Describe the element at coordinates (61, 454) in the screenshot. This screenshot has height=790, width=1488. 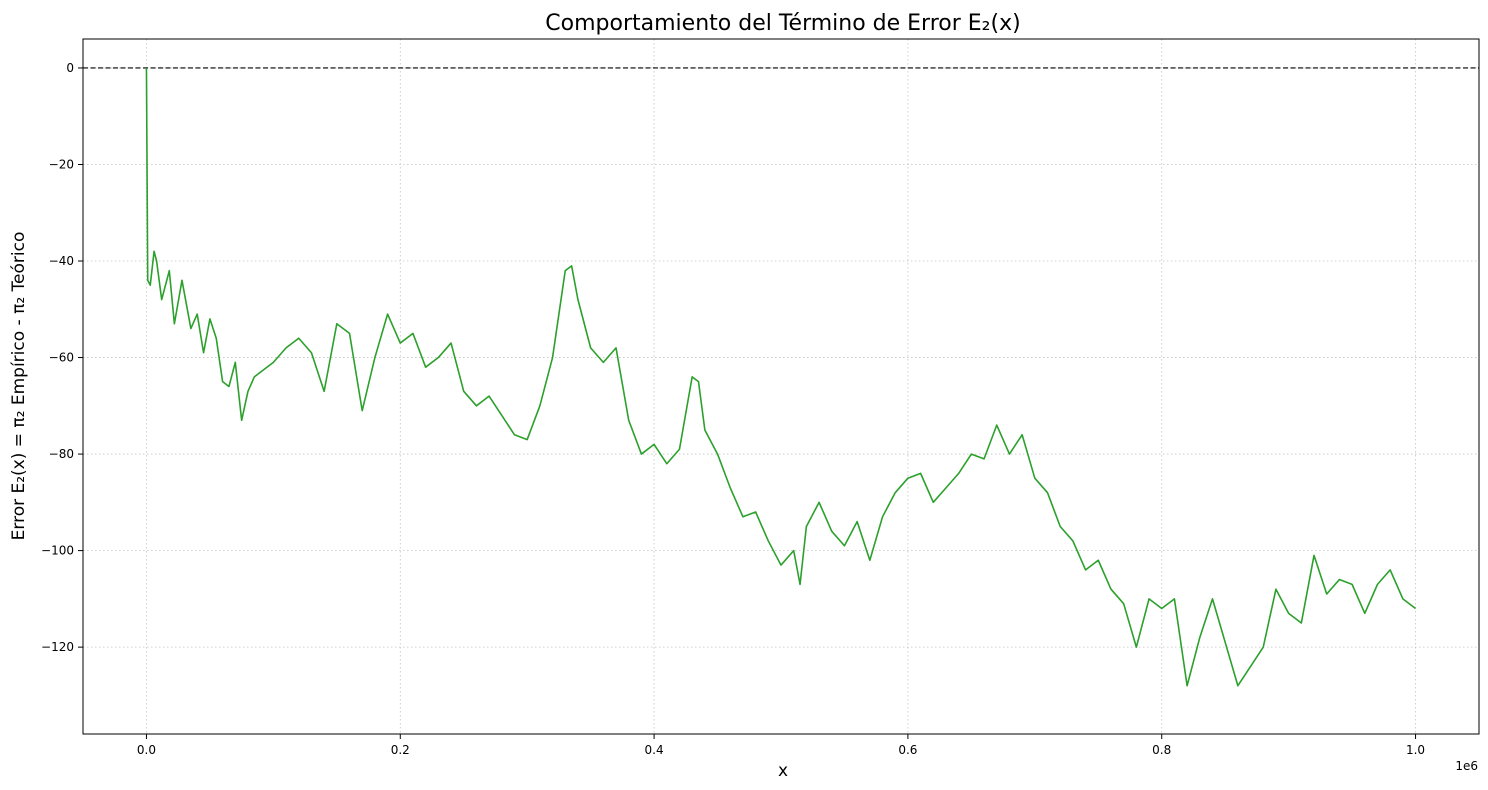
I see `y-tick-label: −80` at that location.